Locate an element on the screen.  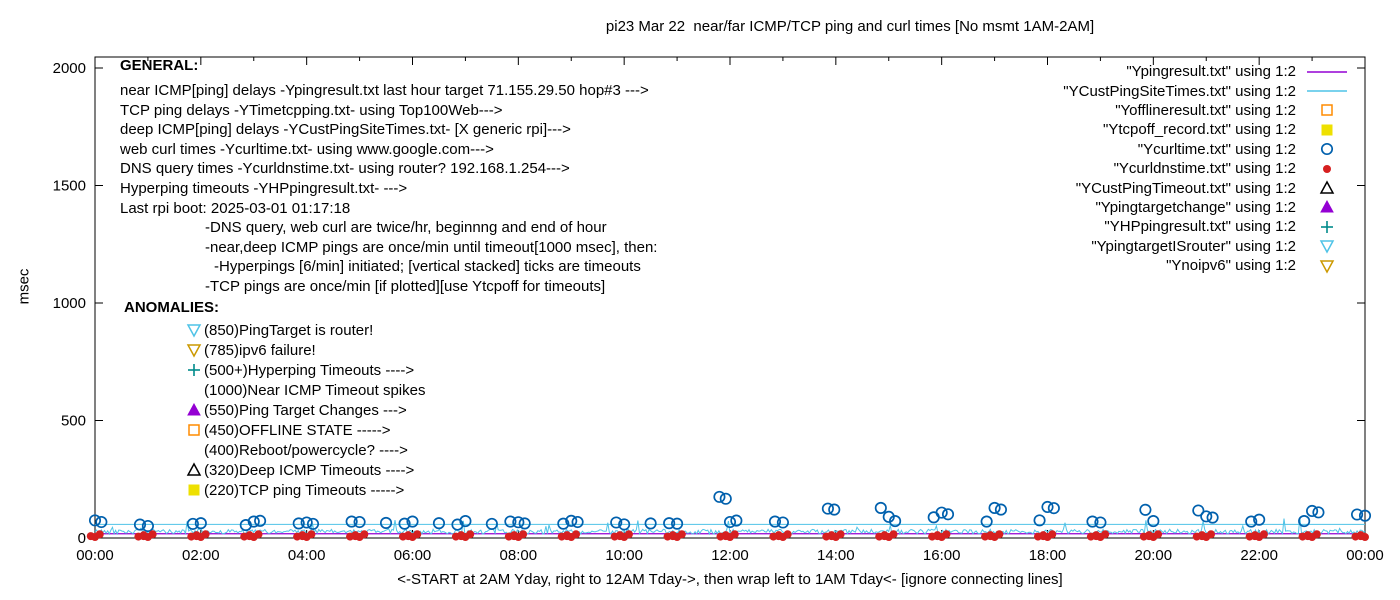
series-Ycurldnstime.txt is located at coordinates (727, 536).